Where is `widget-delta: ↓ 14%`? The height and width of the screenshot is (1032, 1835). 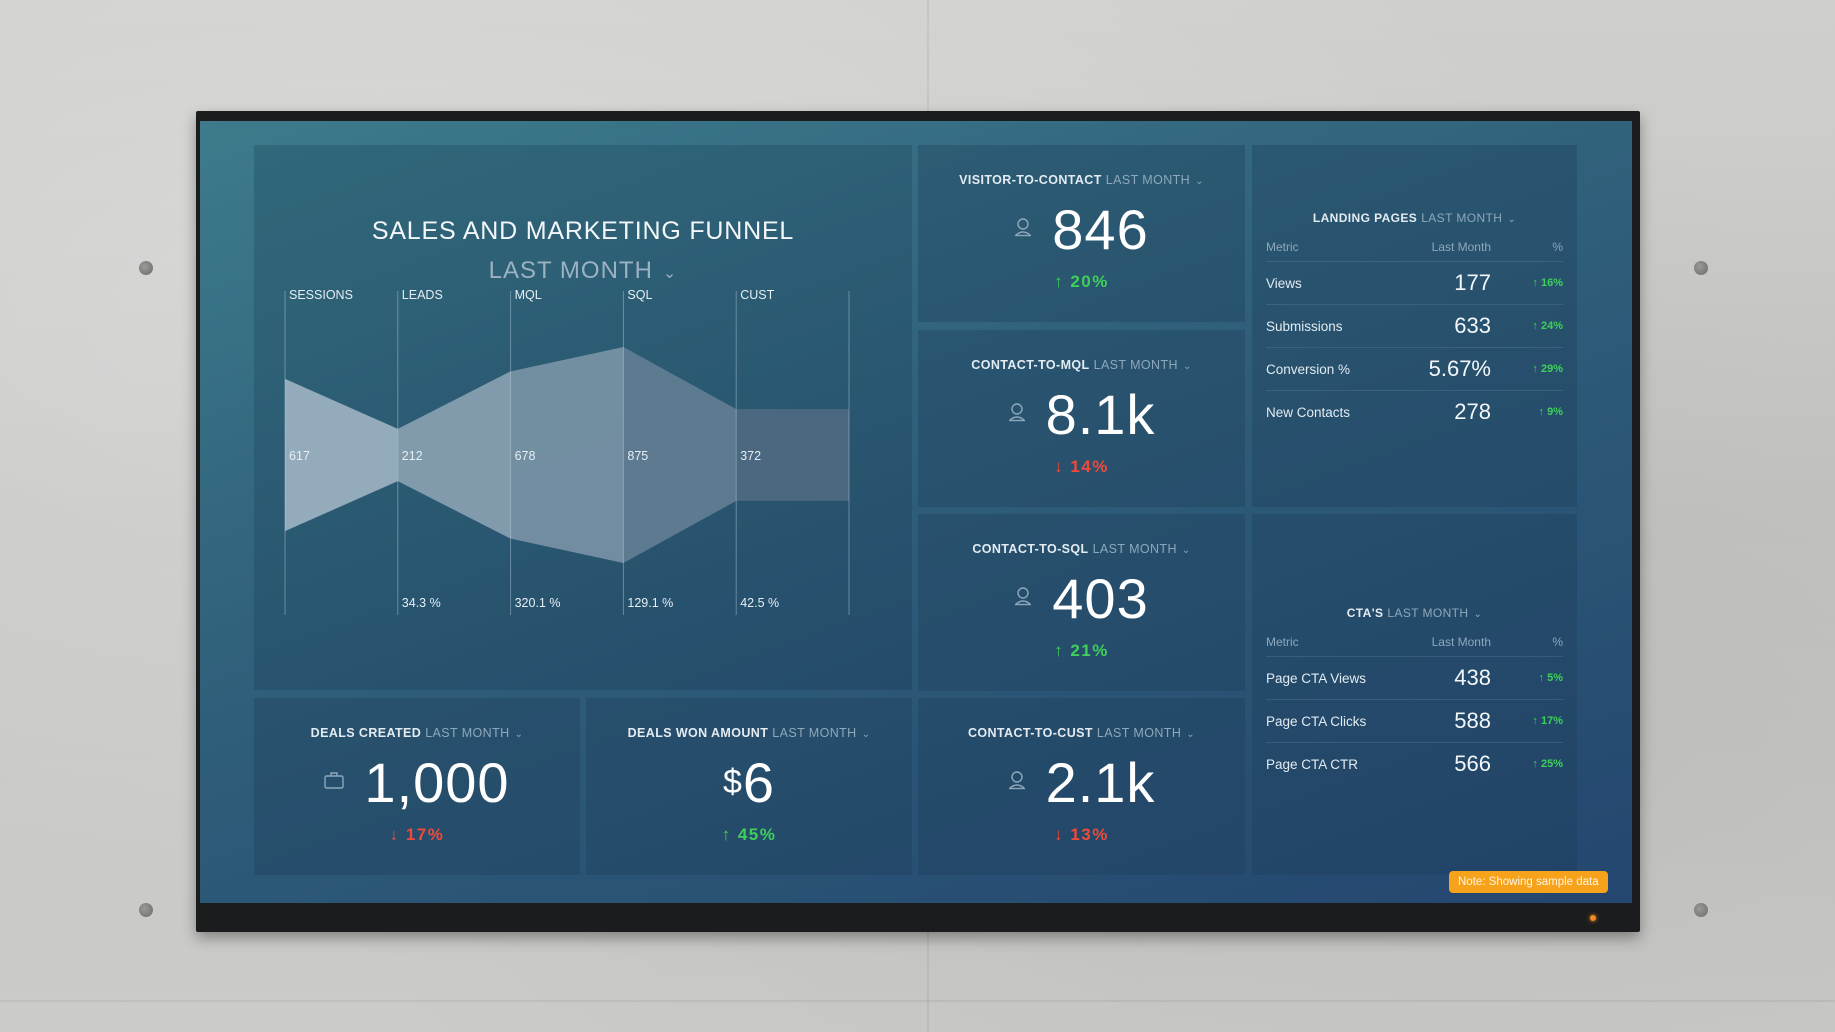 widget-delta: ↓ 14% is located at coordinates (1081, 467).